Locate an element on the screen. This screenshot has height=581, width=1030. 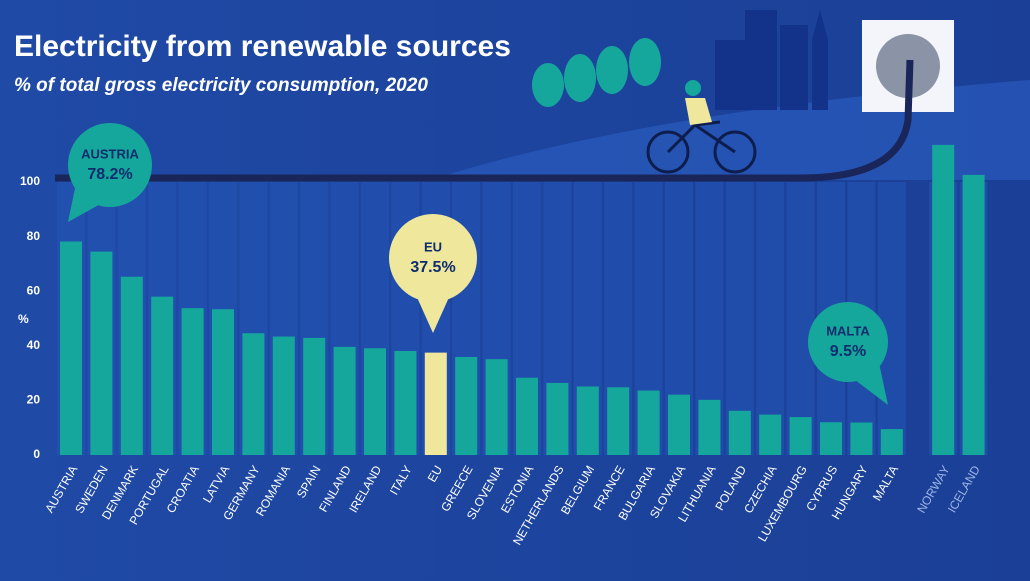
y-axis-label: % is located at coordinates (23, 319).